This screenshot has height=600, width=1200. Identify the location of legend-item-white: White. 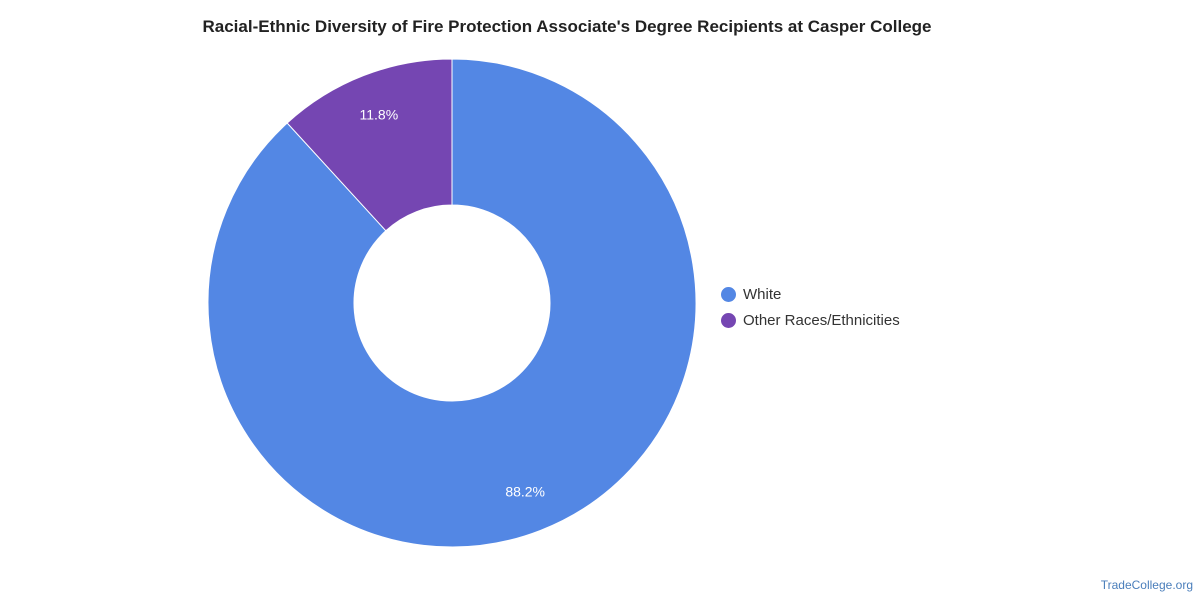
(810, 294).